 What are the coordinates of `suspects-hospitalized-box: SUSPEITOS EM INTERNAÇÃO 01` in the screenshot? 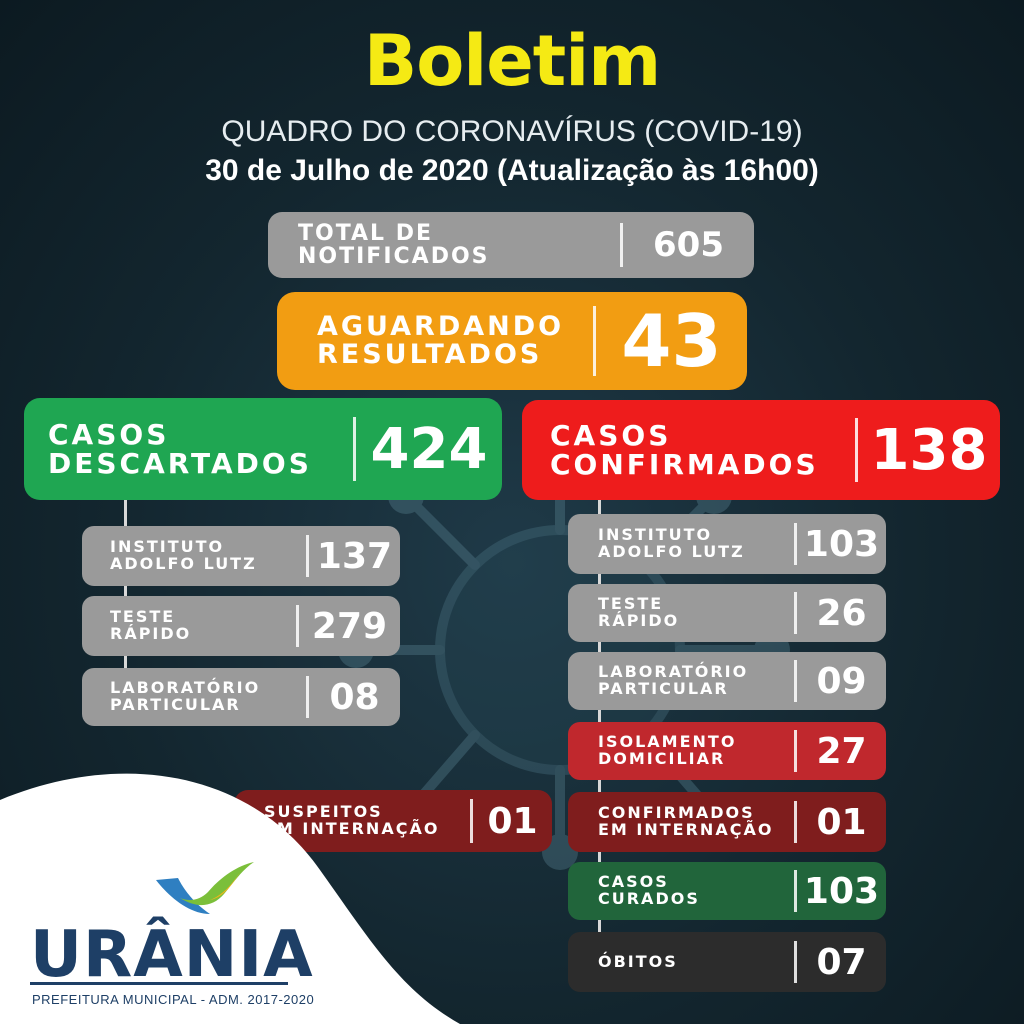 It's located at (393, 821).